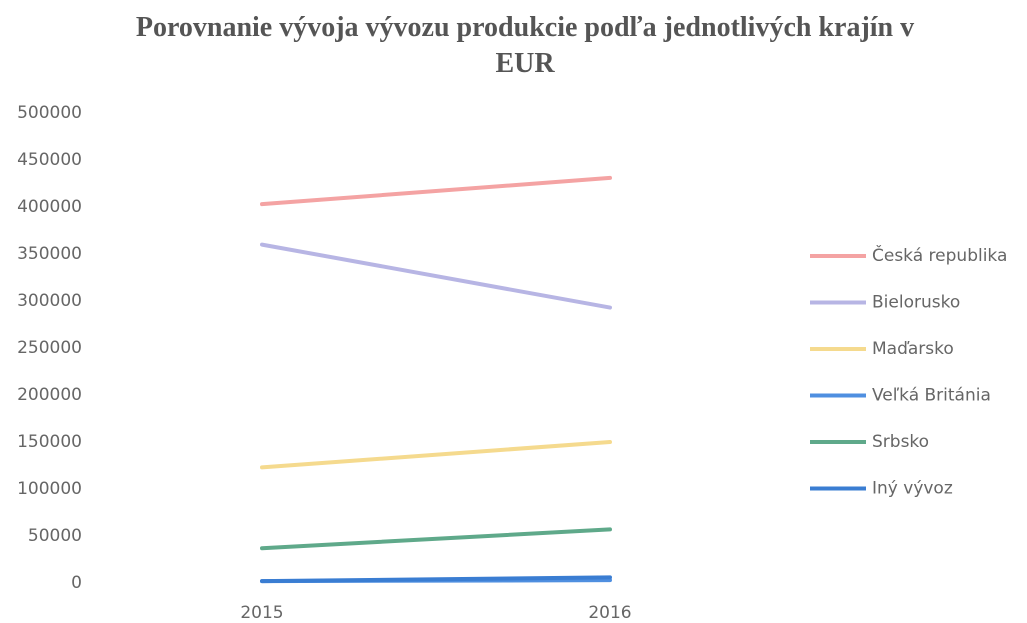 This screenshot has width=1027, height=623. What do you see at coordinates (55, 536) in the screenshot?
I see `y-tick-label: 50000` at bounding box center [55, 536].